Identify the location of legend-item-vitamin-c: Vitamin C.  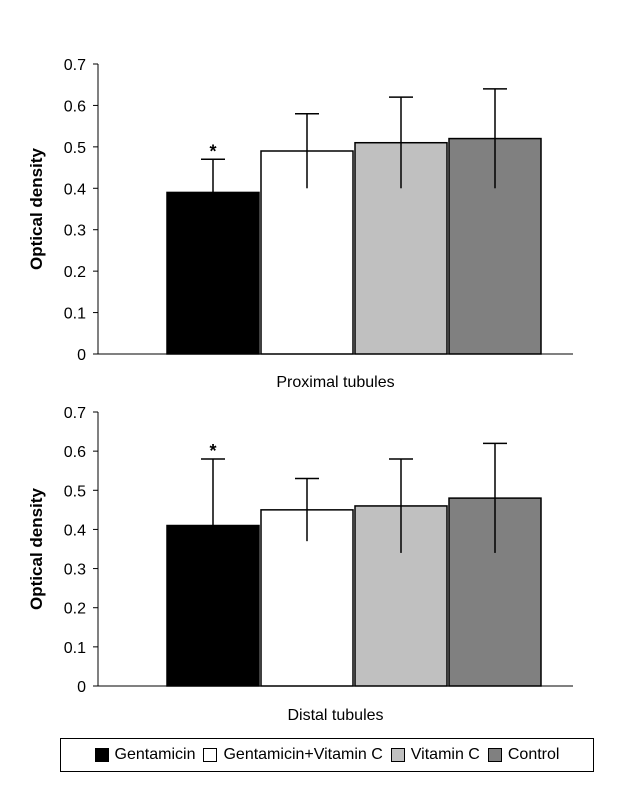
(435, 755).